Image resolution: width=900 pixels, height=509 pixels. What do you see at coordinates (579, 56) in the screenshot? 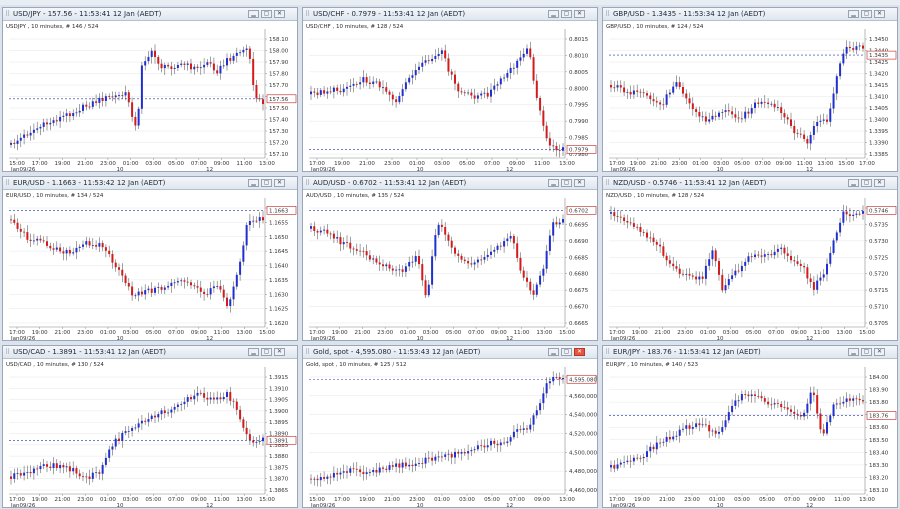
I see `y-tick-label: 0.8010` at bounding box center [579, 56].